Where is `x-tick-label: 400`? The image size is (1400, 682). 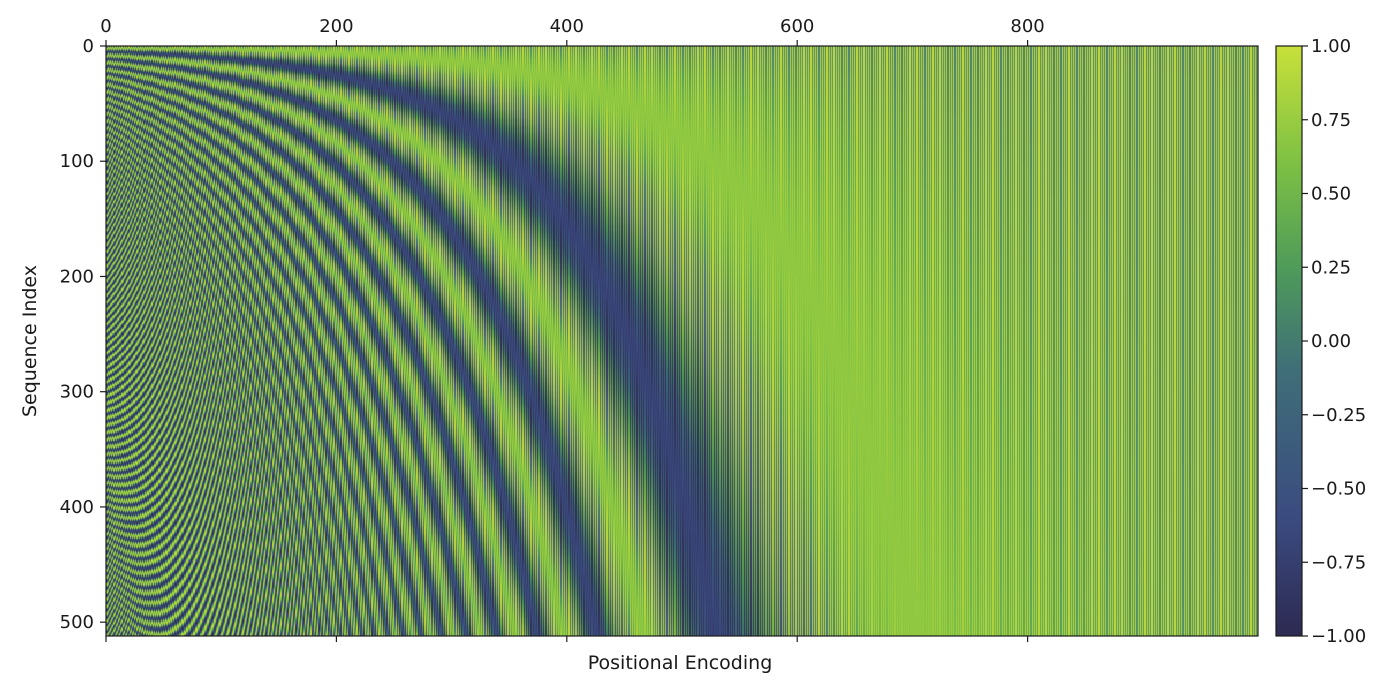 x-tick-label: 400 is located at coordinates (567, 26).